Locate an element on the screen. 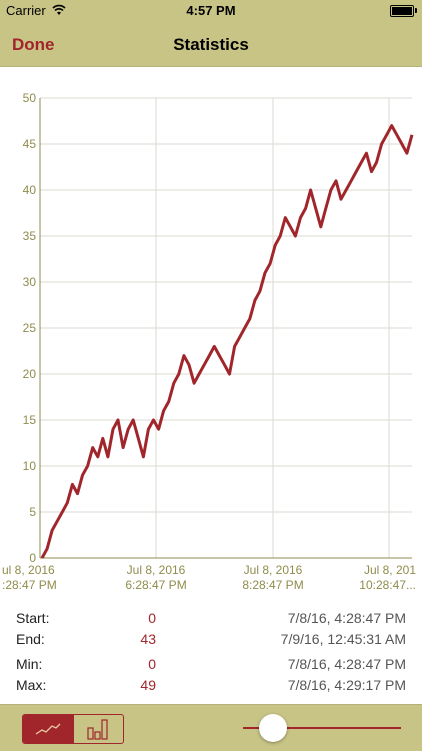 The height and width of the screenshot is (751, 422). line-chart-button is located at coordinates (48, 729).